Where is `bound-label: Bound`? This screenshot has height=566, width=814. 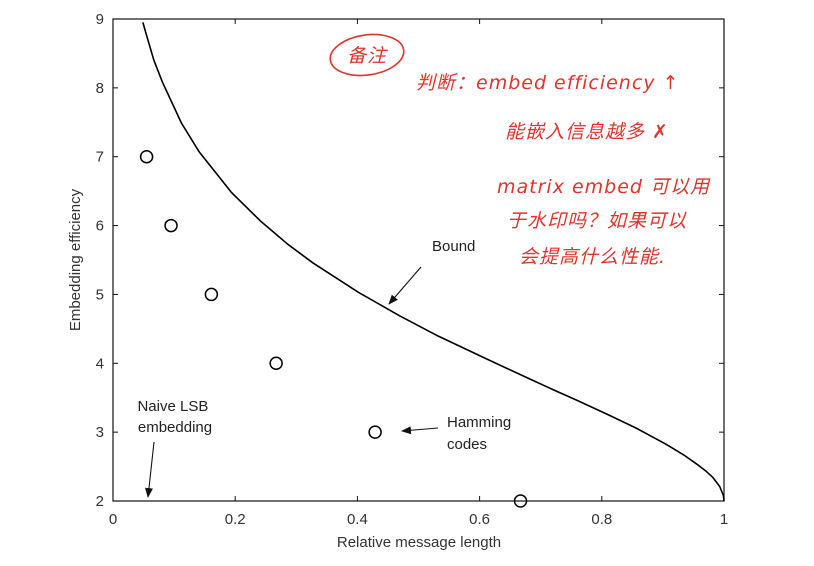
bound-label: Bound is located at coordinates (453, 246).